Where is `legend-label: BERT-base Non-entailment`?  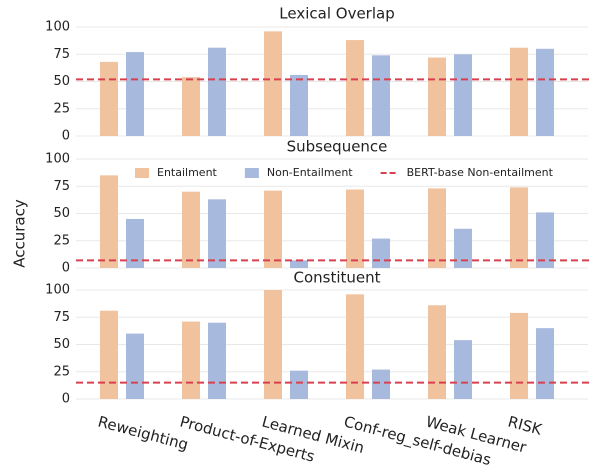
legend-label: BERT-base Non-entailment is located at coordinates (480, 172).